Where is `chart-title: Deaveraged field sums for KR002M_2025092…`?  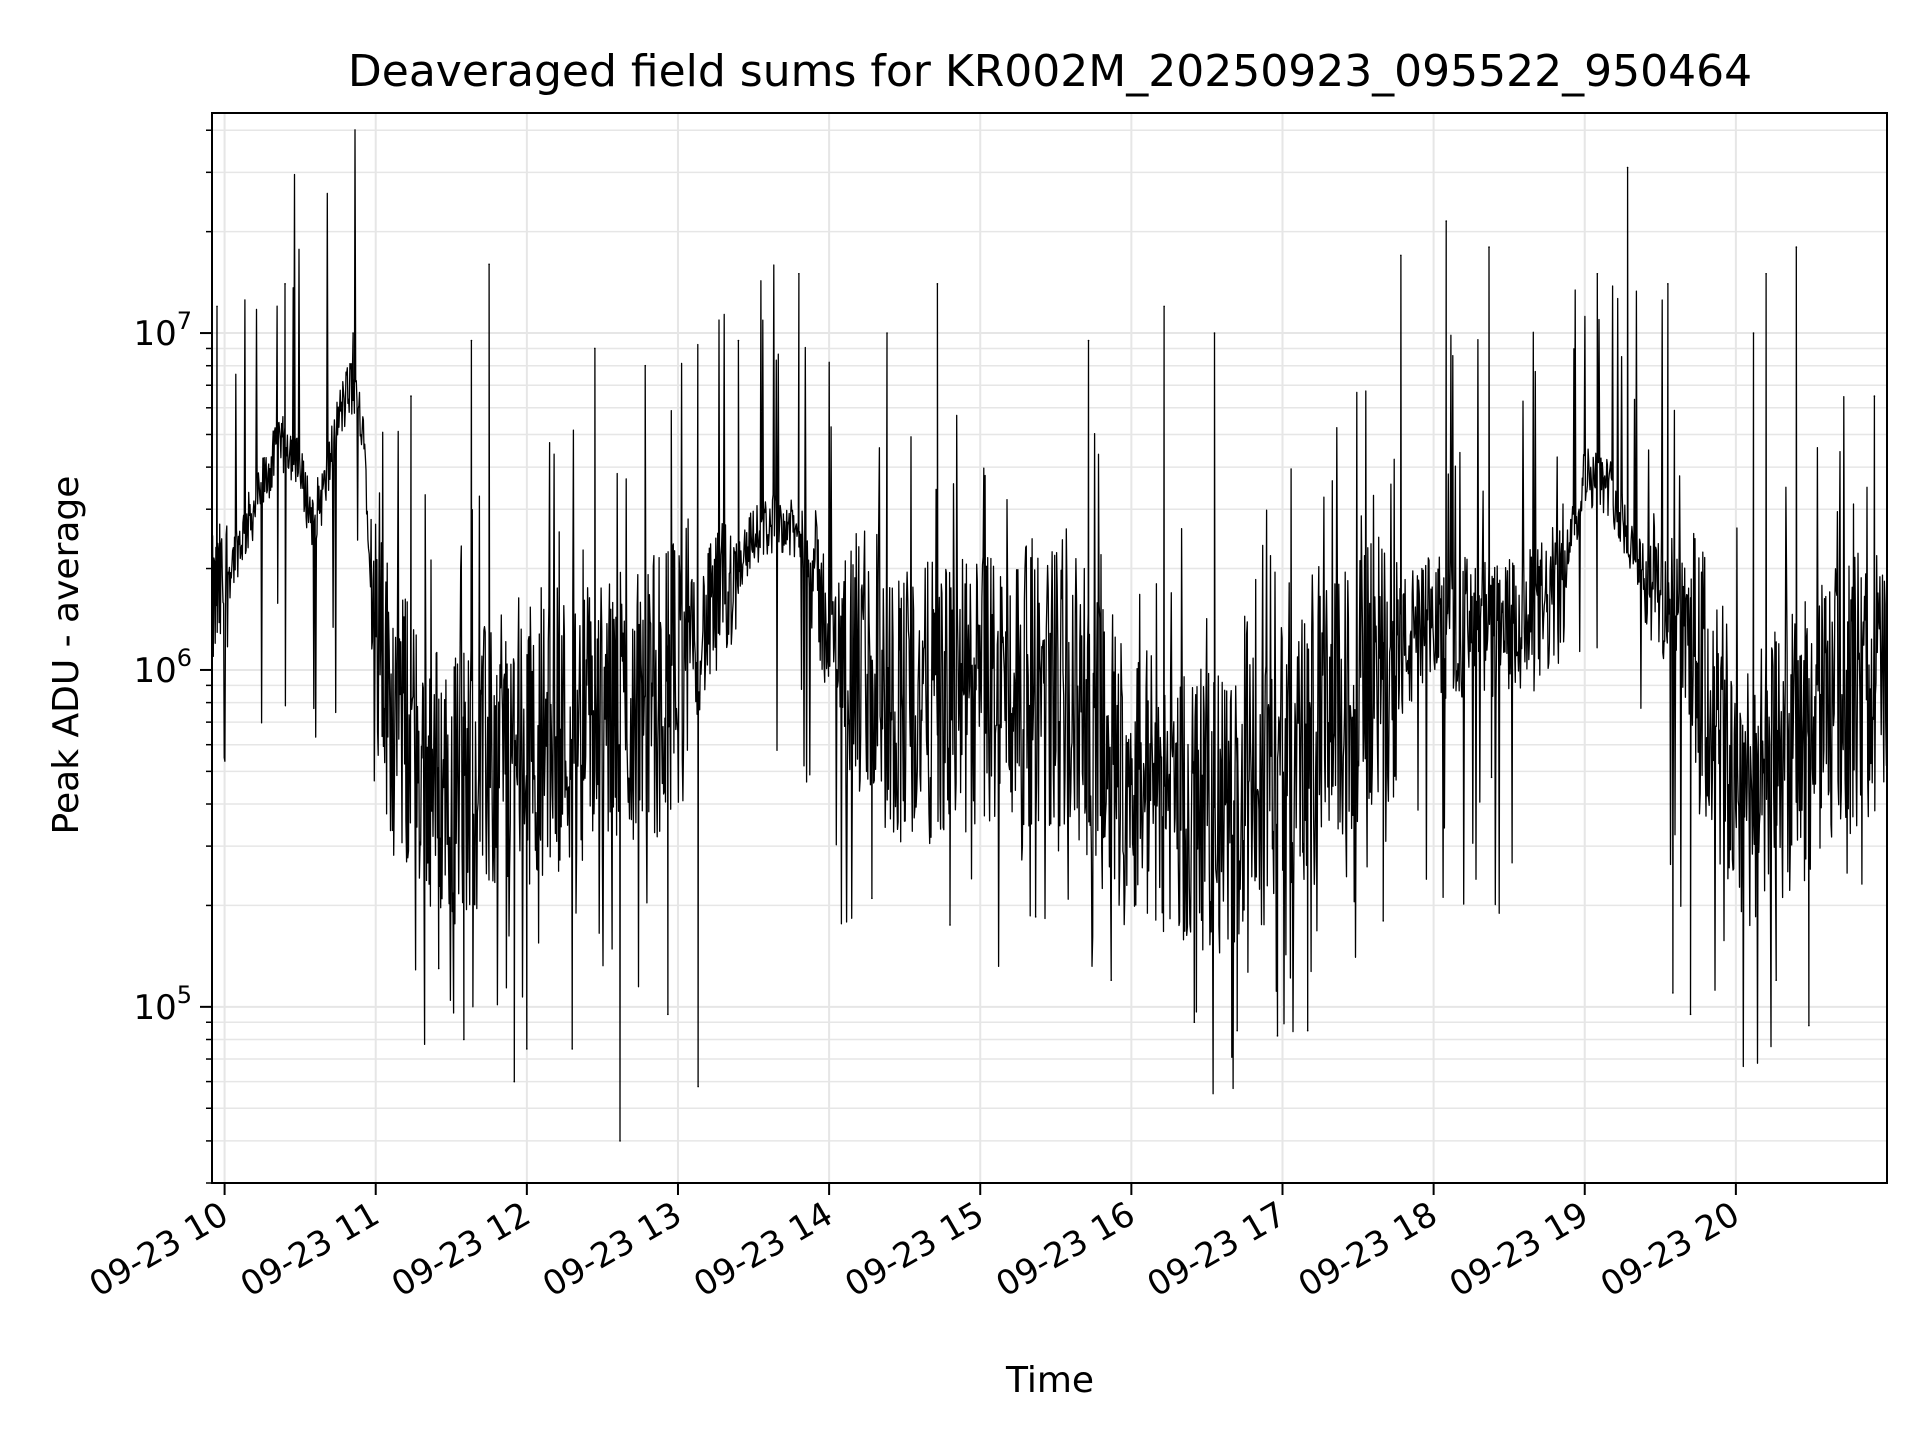
chart-title: Deaveraged field sums for KR002M_2025092… is located at coordinates (1050, 71).